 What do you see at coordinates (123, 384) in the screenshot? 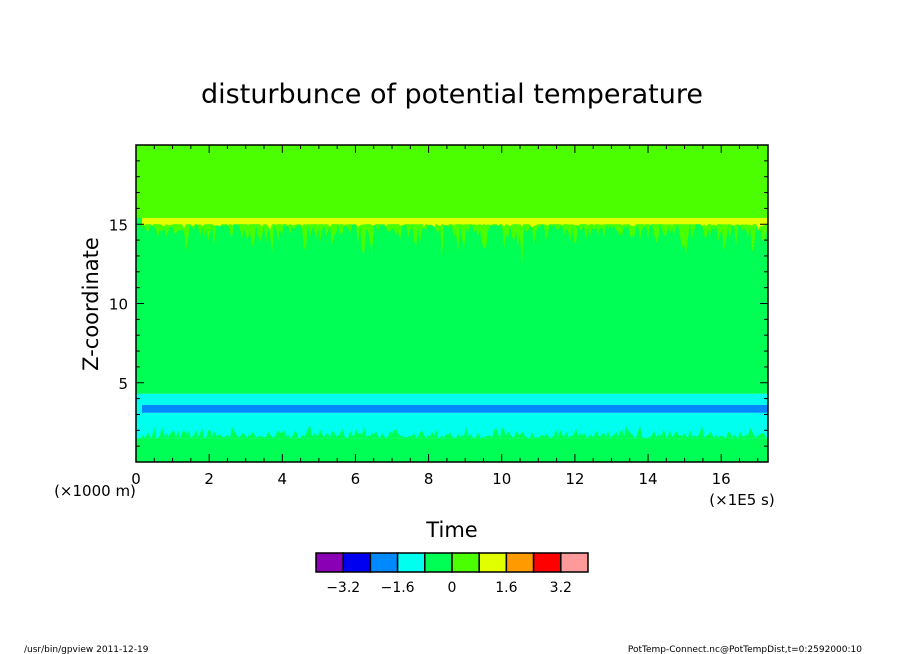
I see `y-tick-label: 5` at bounding box center [123, 384].